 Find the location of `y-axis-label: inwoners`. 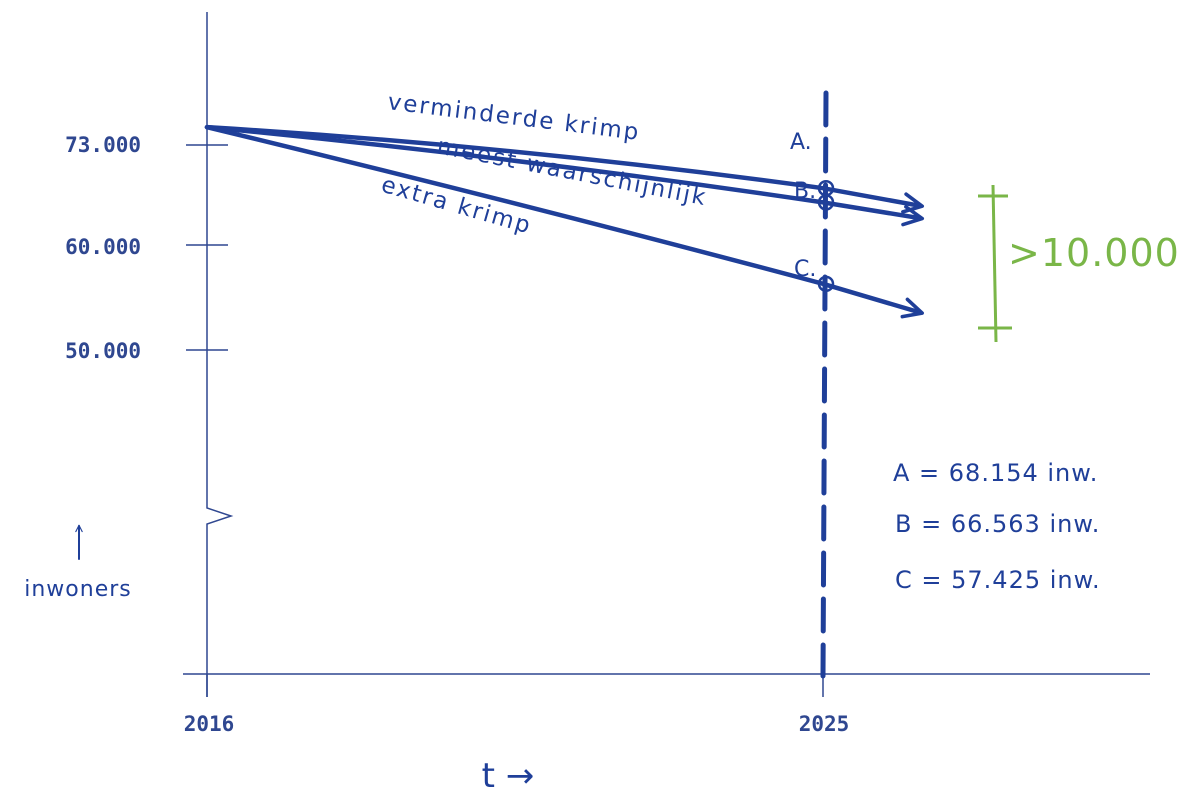

y-axis-label: inwoners is located at coordinates (78, 589).